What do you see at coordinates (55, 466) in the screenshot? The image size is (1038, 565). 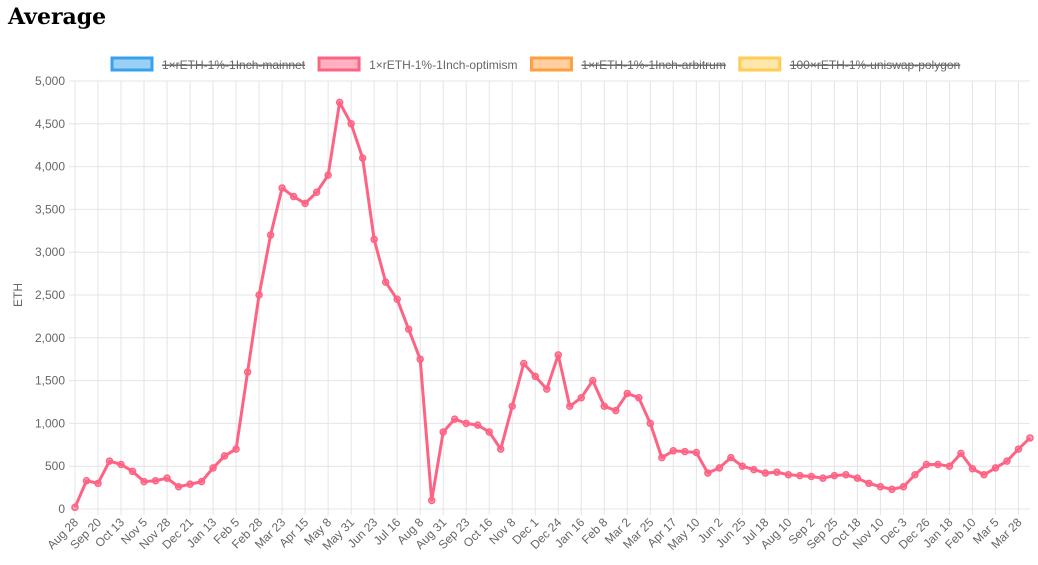 I see `y-tick-label: 500` at bounding box center [55, 466].